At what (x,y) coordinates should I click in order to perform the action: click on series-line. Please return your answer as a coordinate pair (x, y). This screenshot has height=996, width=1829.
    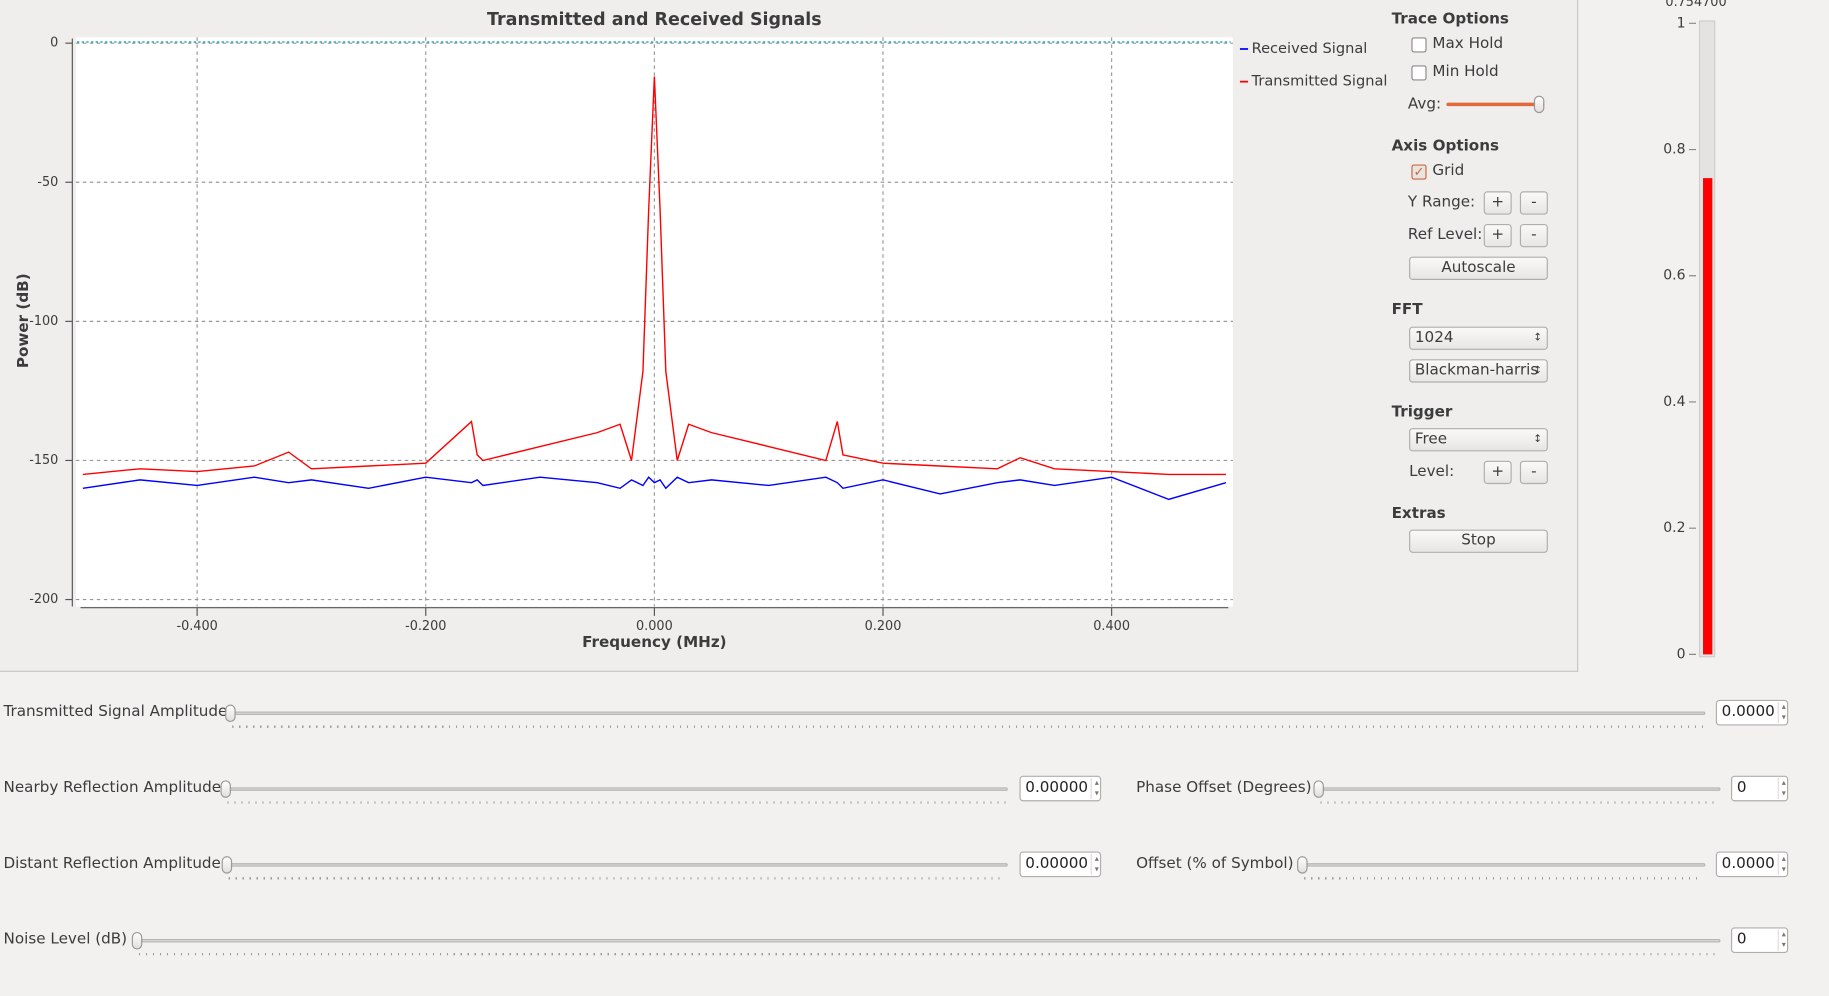
    Looking at the image, I should click on (654, 488).